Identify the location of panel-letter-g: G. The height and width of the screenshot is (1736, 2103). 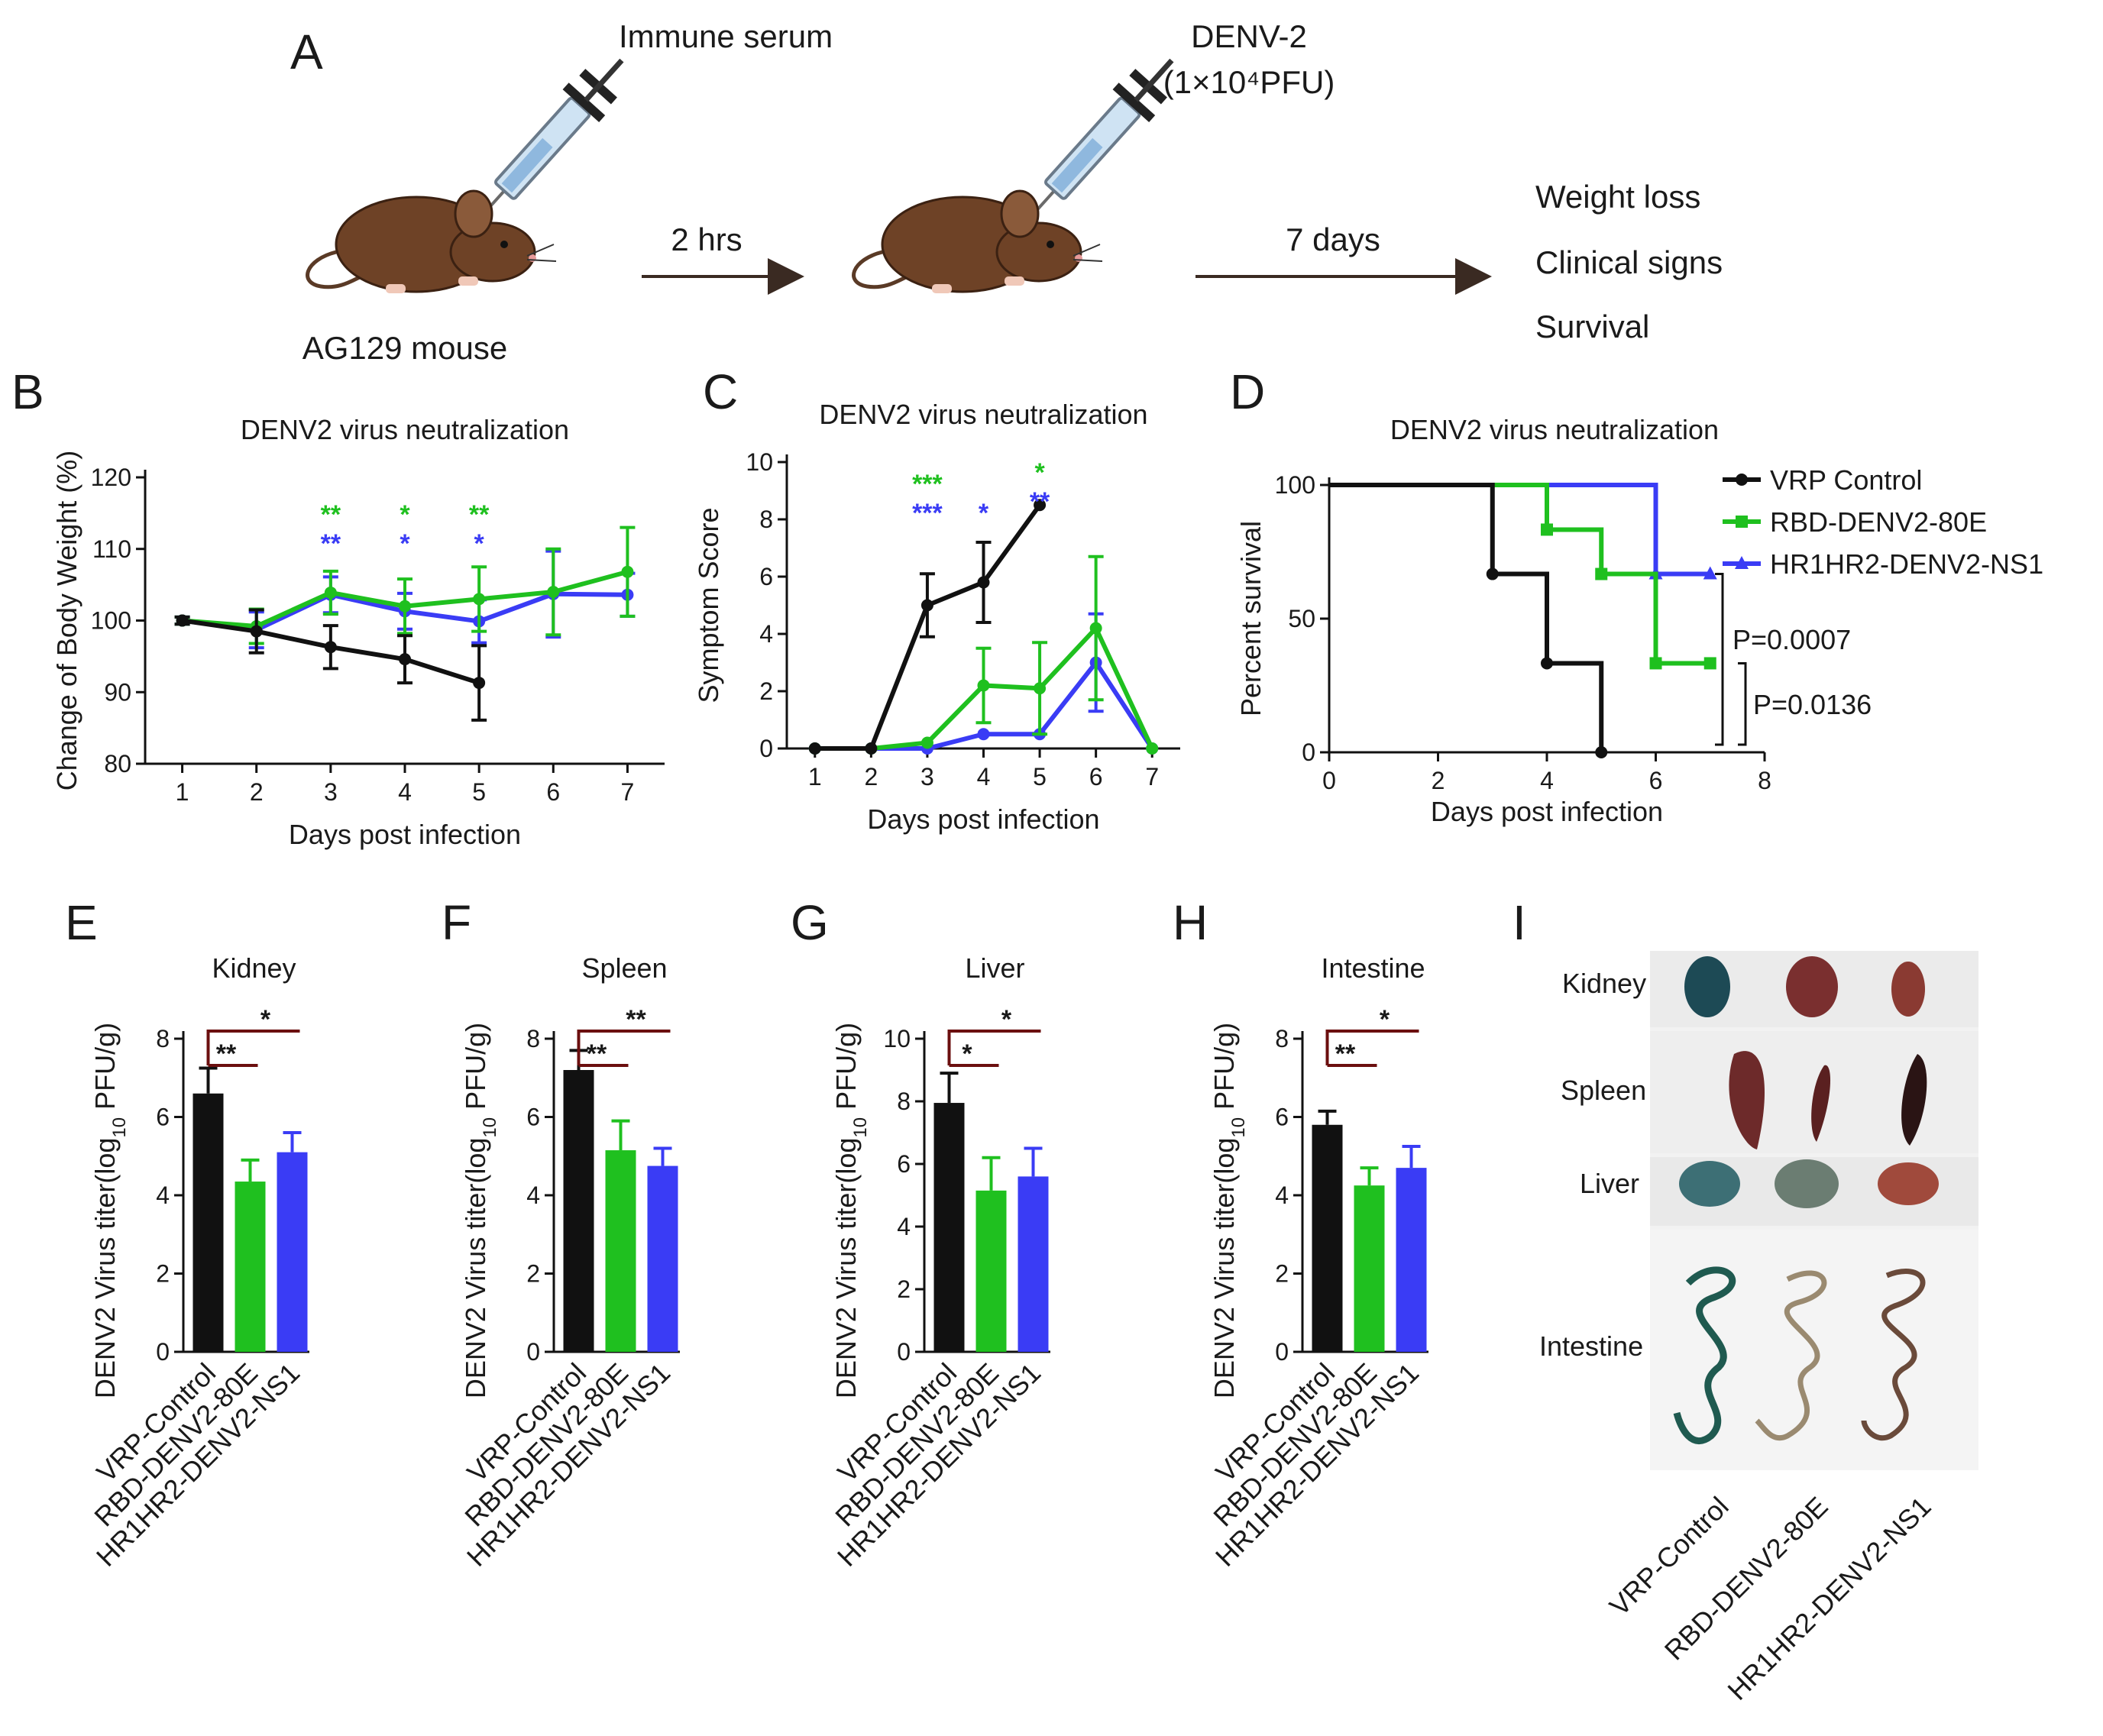
(810, 923).